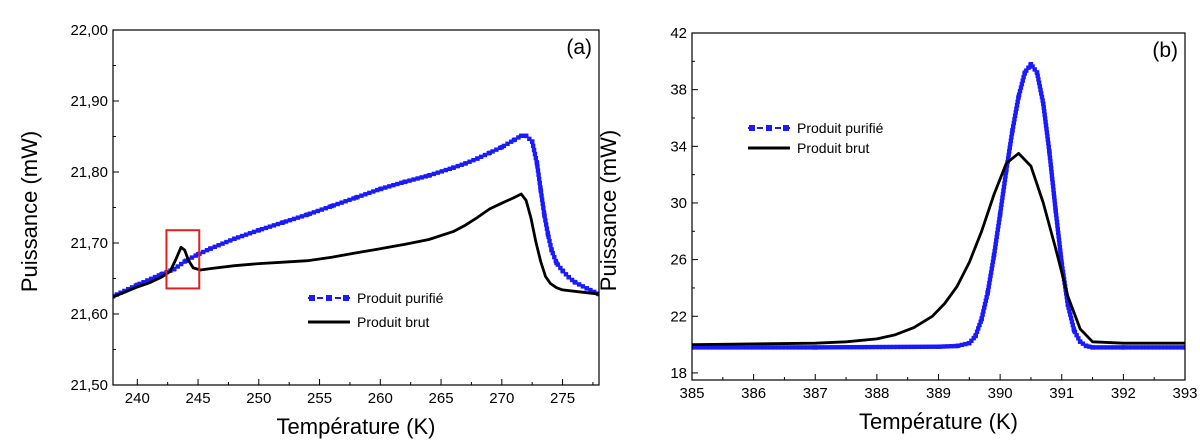 Image resolution: width=1200 pixels, height=443 pixels. What do you see at coordinates (258, 398) in the screenshot?
I see `x-tick-label: 250` at bounding box center [258, 398].